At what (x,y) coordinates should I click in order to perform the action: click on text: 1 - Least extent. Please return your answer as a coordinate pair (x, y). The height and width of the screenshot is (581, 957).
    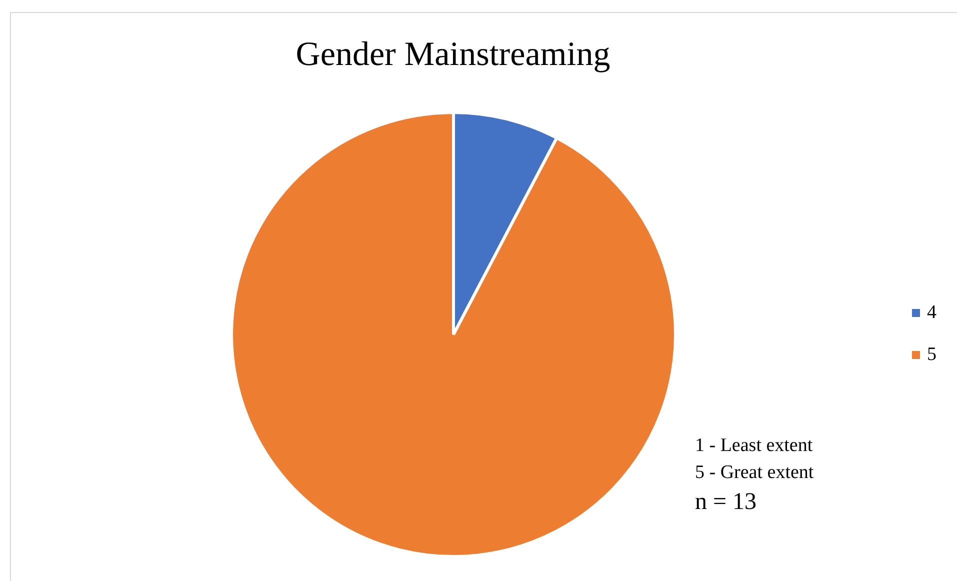
    Looking at the image, I should click on (754, 446).